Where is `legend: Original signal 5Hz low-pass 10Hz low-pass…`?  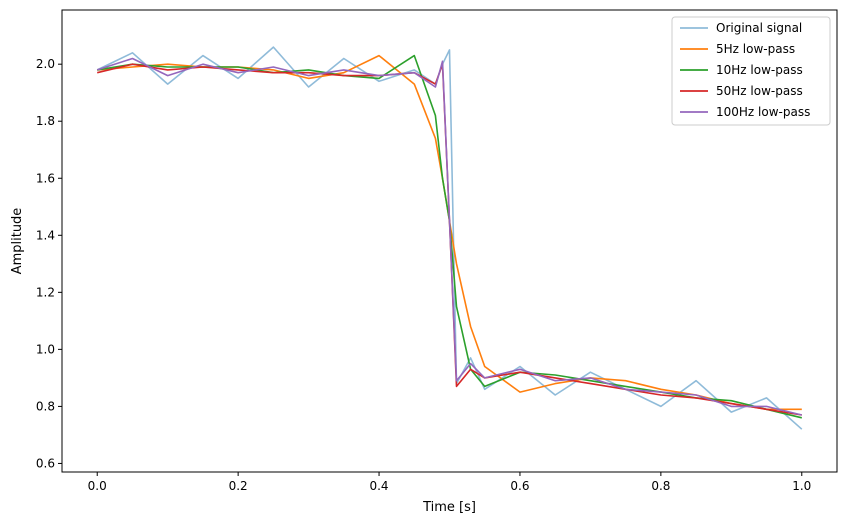 legend: Original signal 5Hz low-pass 10Hz low-pass… is located at coordinates (751, 71).